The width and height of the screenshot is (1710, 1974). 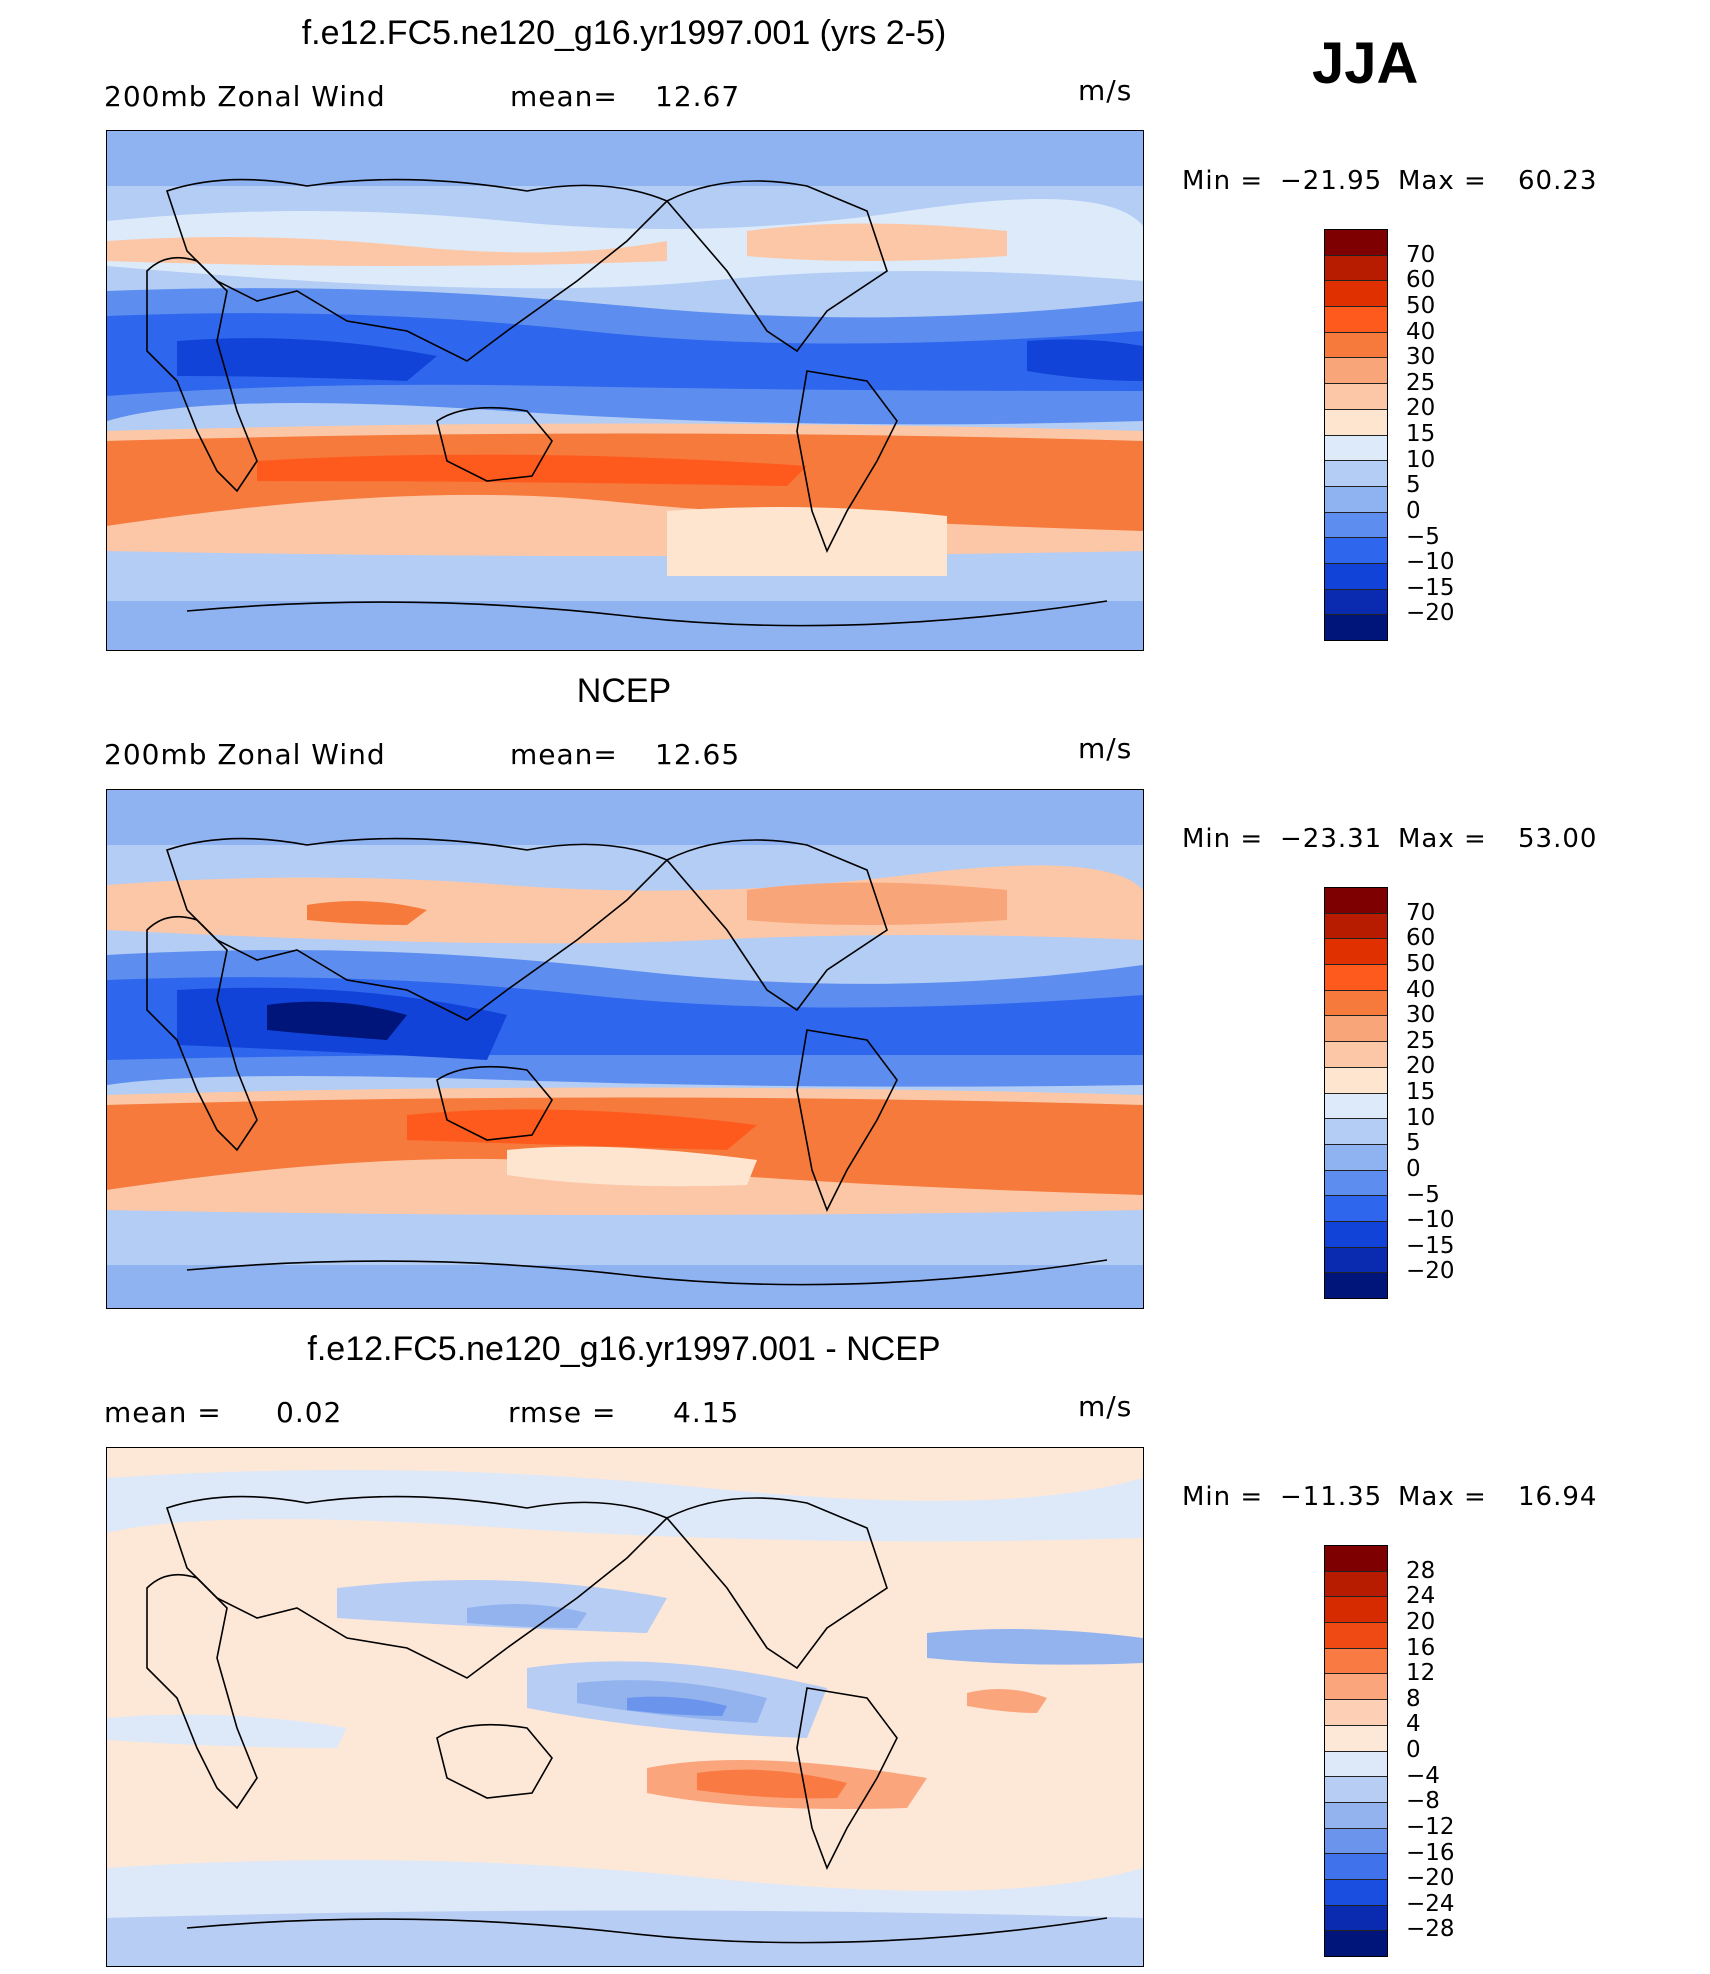 What do you see at coordinates (1430, 1826) in the screenshot?
I see `panel3-tick: −12` at bounding box center [1430, 1826].